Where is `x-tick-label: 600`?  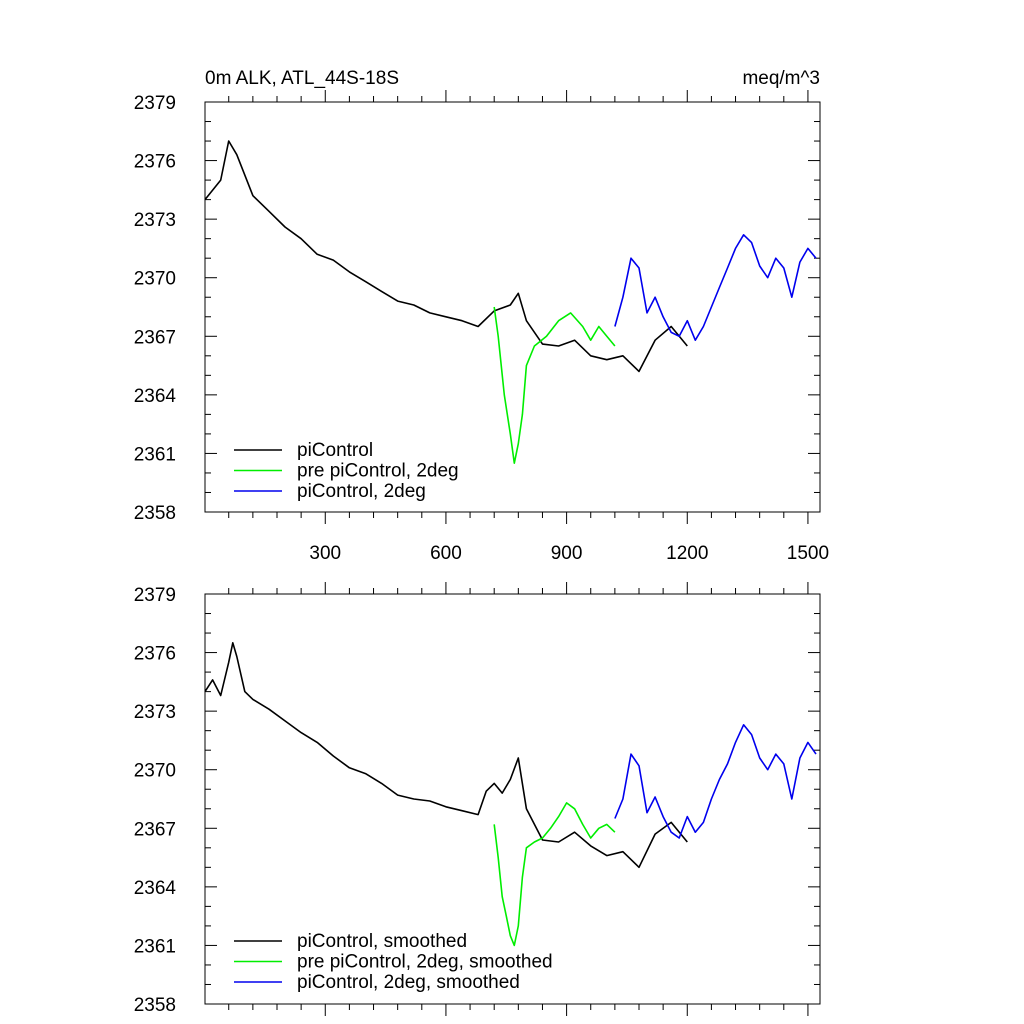 x-tick-label: 600 is located at coordinates (446, 553).